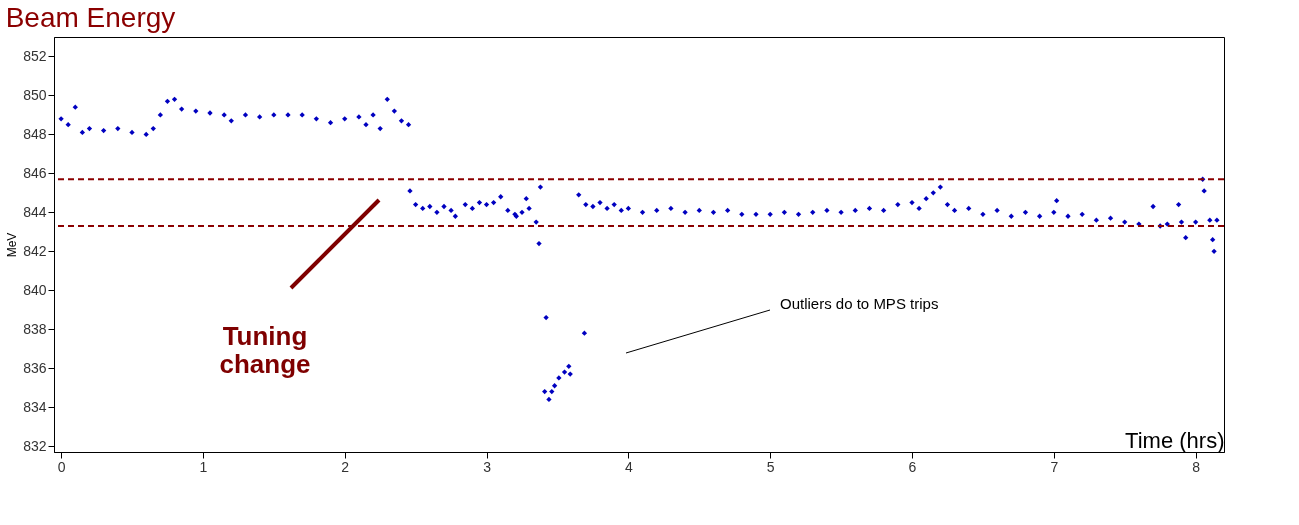 The width and height of the screenshot is (1299, 525). What do you see at coordinates (35, 367) in the screenshot?
I see `y-tick-label: 836` at bounding box center [35, 367].